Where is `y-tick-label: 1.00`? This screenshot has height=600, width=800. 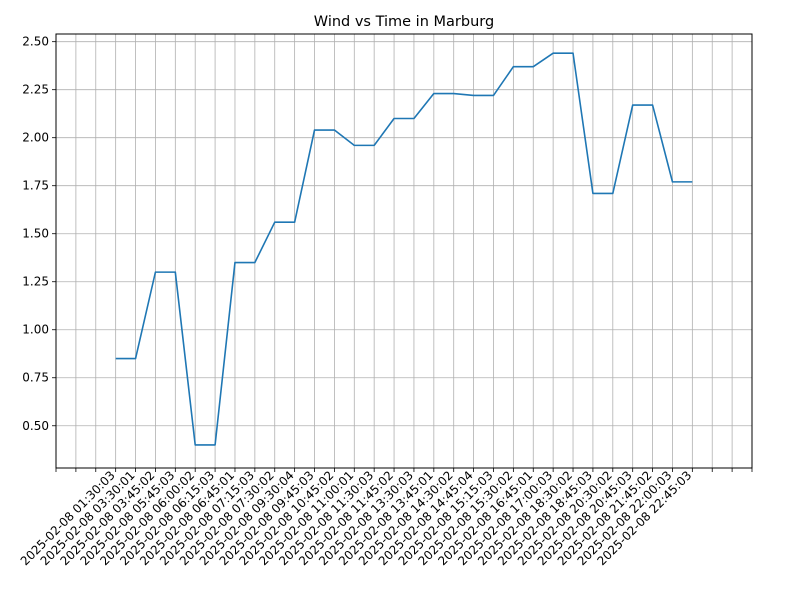 y-tick-label: 1.00 is located at coordinates (35, 330).